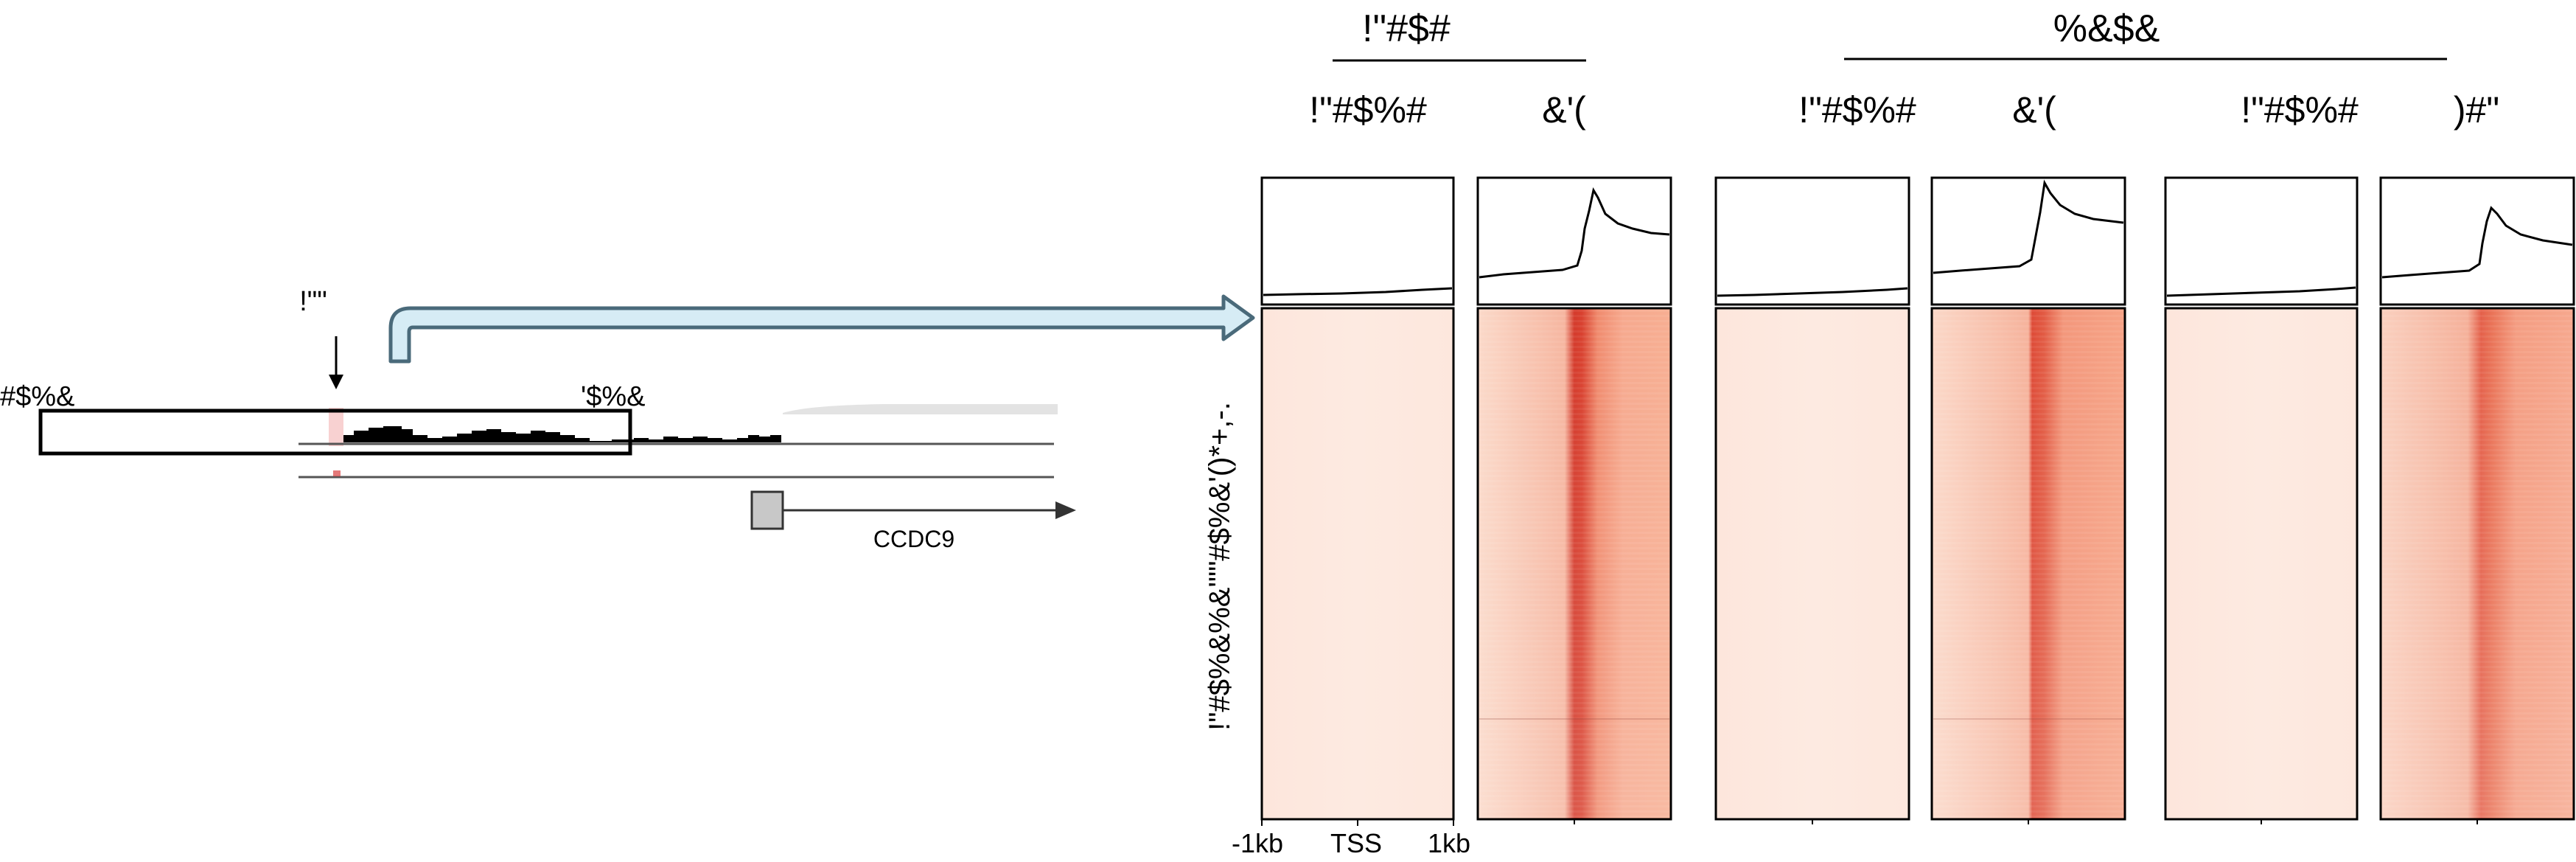  I want to click on gene-exon, so click(767, 510).